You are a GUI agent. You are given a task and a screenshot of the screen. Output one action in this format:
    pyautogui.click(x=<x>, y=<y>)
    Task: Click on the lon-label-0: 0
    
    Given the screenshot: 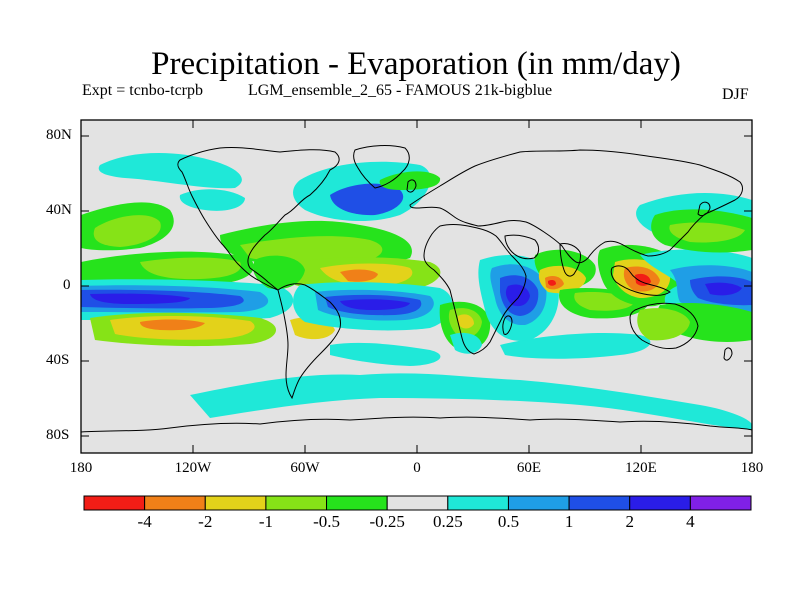 What is the action you would take?
    pyautogui.click(x=417, y=468)
    